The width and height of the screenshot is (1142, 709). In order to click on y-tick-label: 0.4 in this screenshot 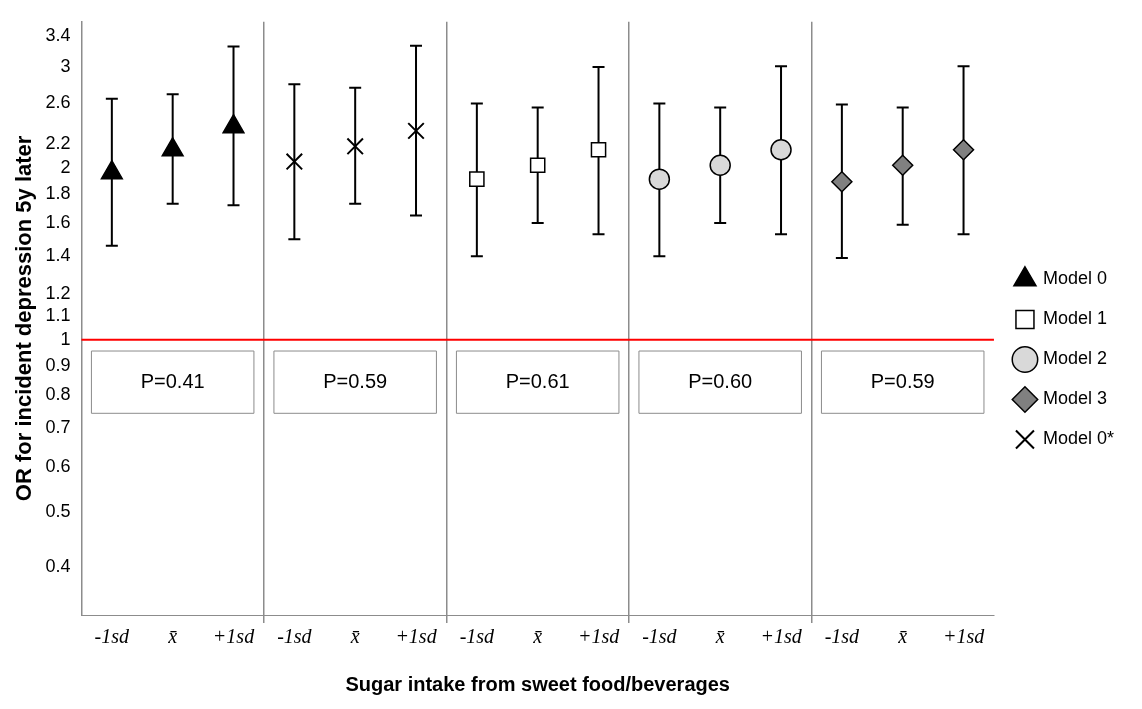, I will do `click(58, 566)`.